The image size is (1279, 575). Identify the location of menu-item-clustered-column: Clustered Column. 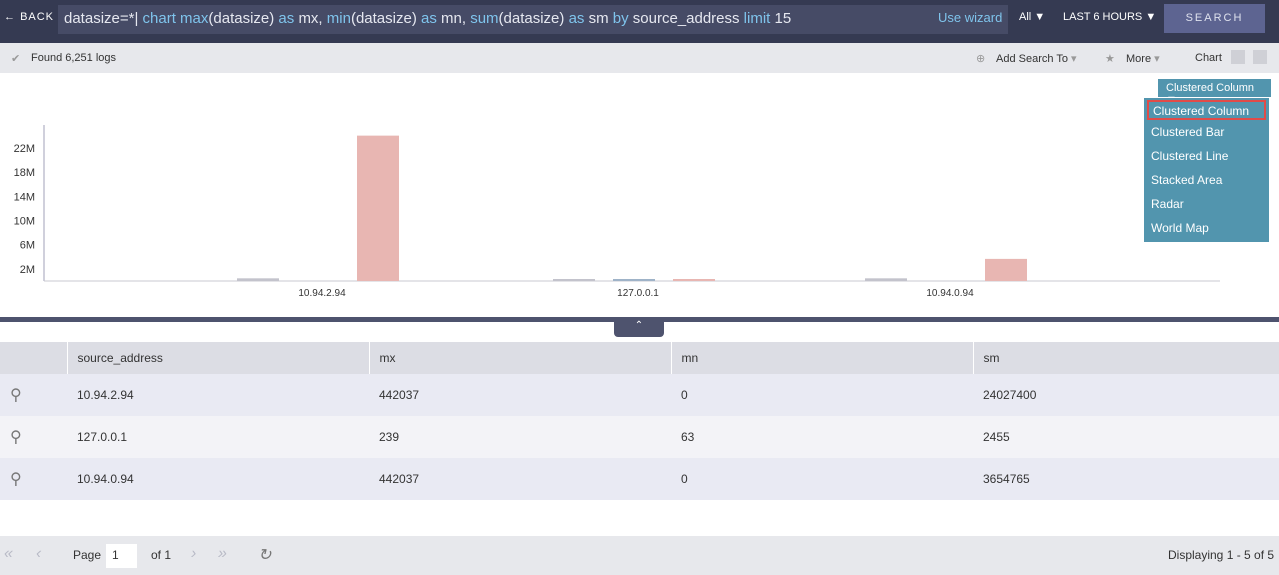
(1206, 110).